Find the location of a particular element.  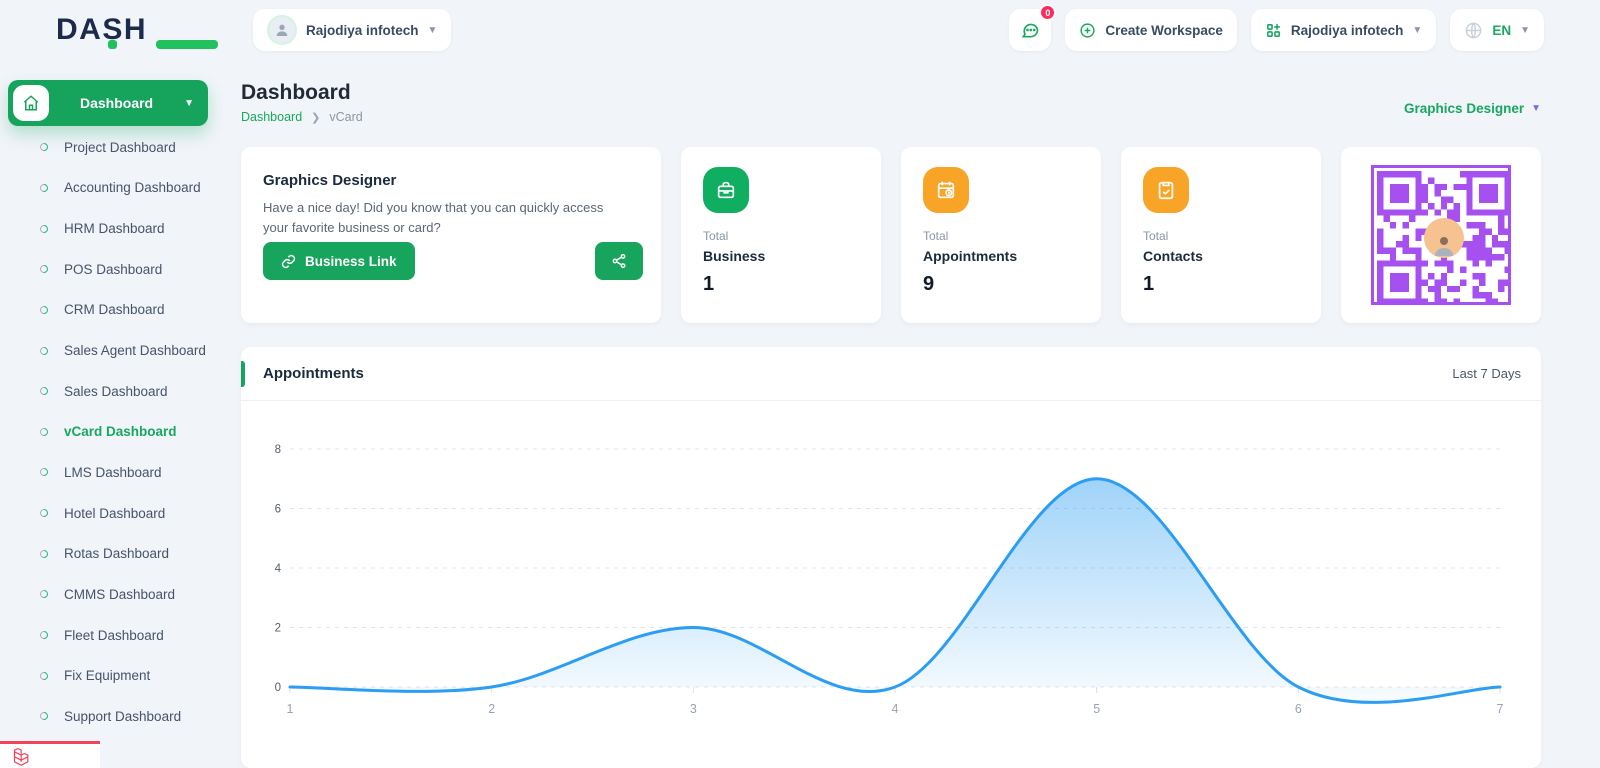

sidebar-item-accounting-dashboard: Accounting Dashboard is located at coordinates (116, 188).